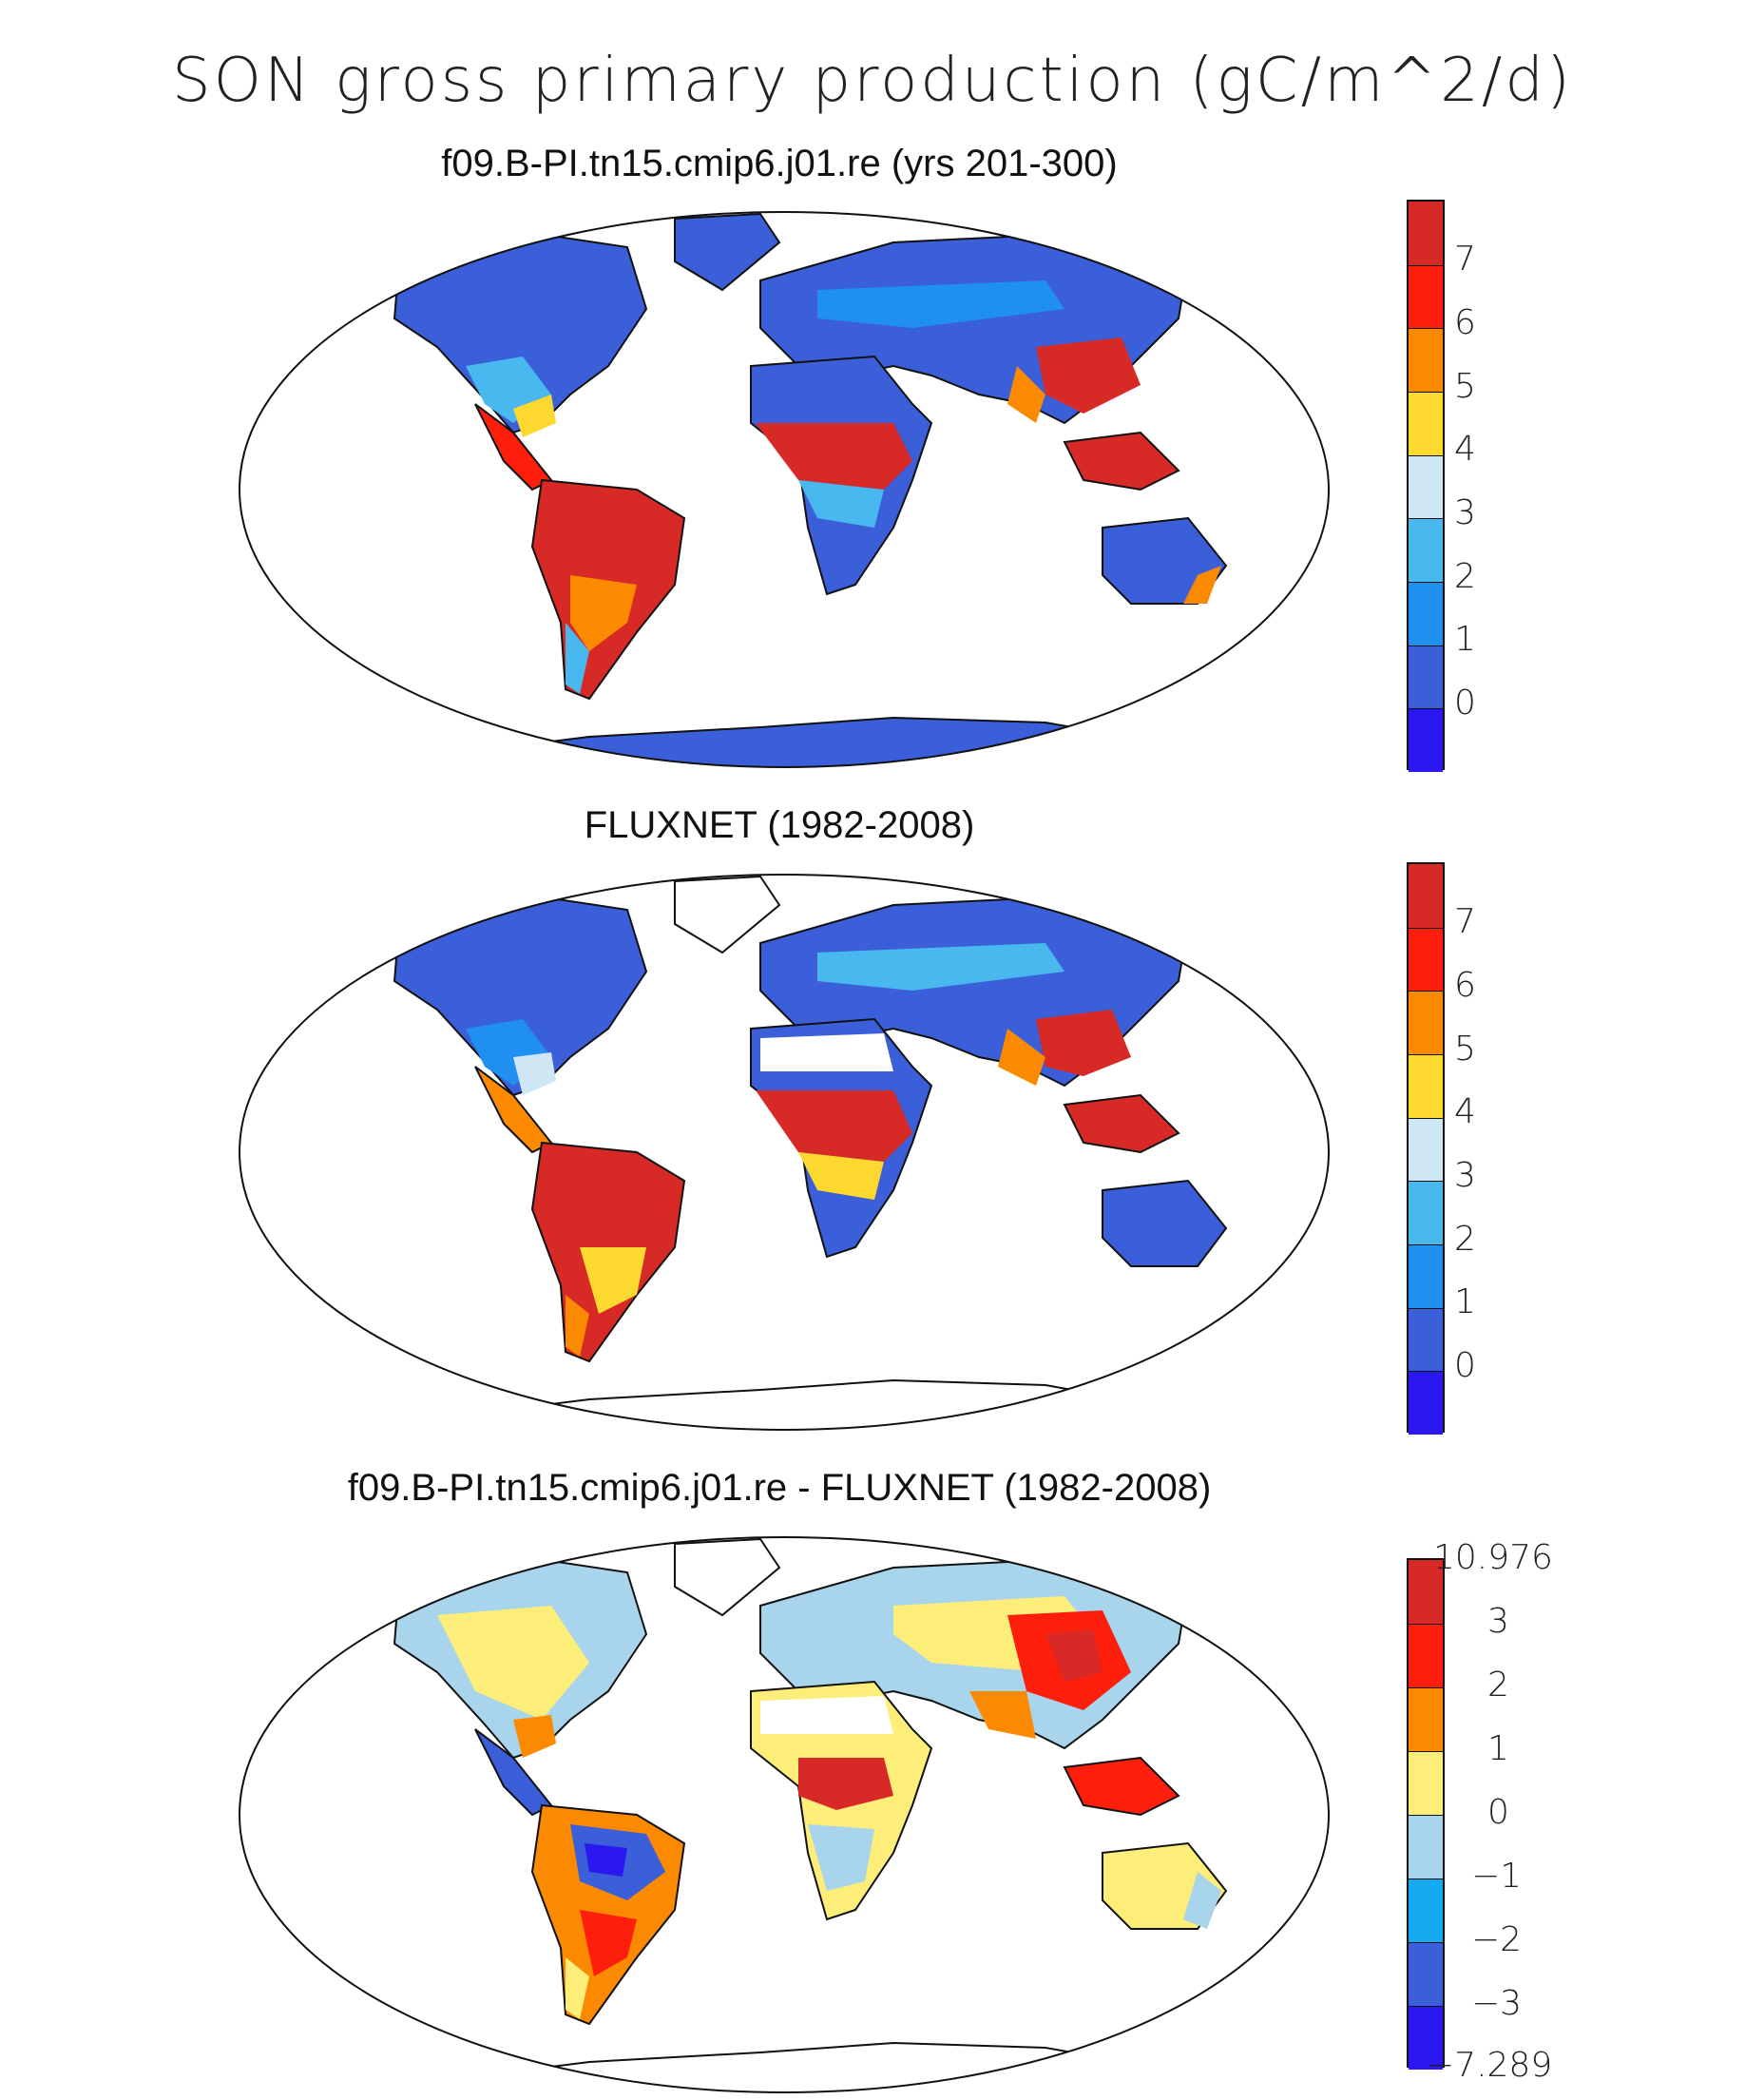 Image resolution: width=1745 pixels, height=2100 pixels. I want to click on colorbar-3-label-neg1: −1, so click(1497, 1876).